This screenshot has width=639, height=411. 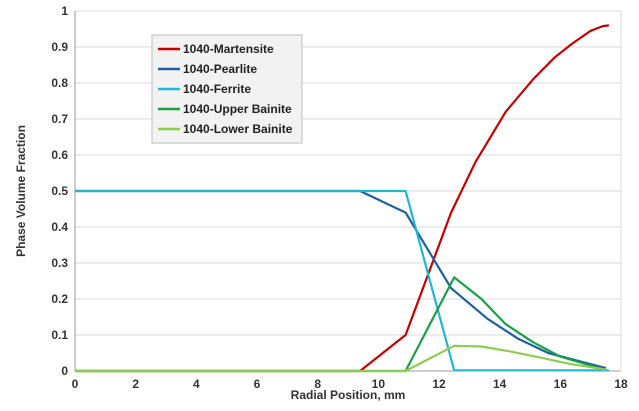 I want to click on x-tick-label: 8, so click(x=317, y=384).